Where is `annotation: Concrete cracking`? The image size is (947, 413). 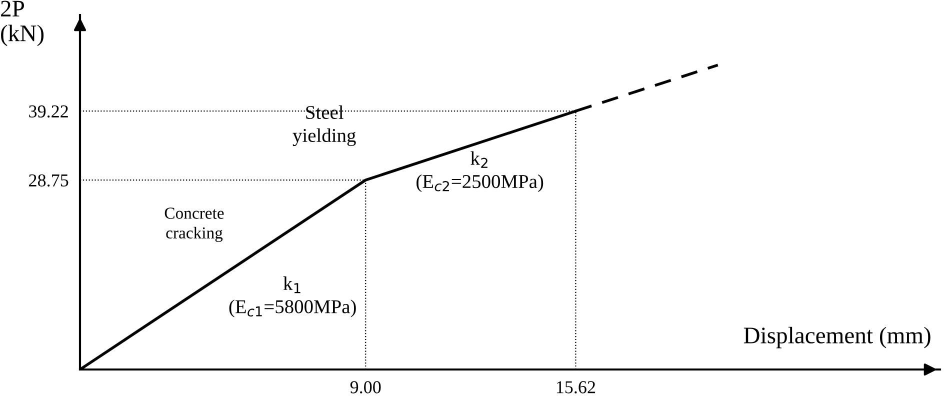
annotation: Concrete cracking is located at coordinates (194, 225).